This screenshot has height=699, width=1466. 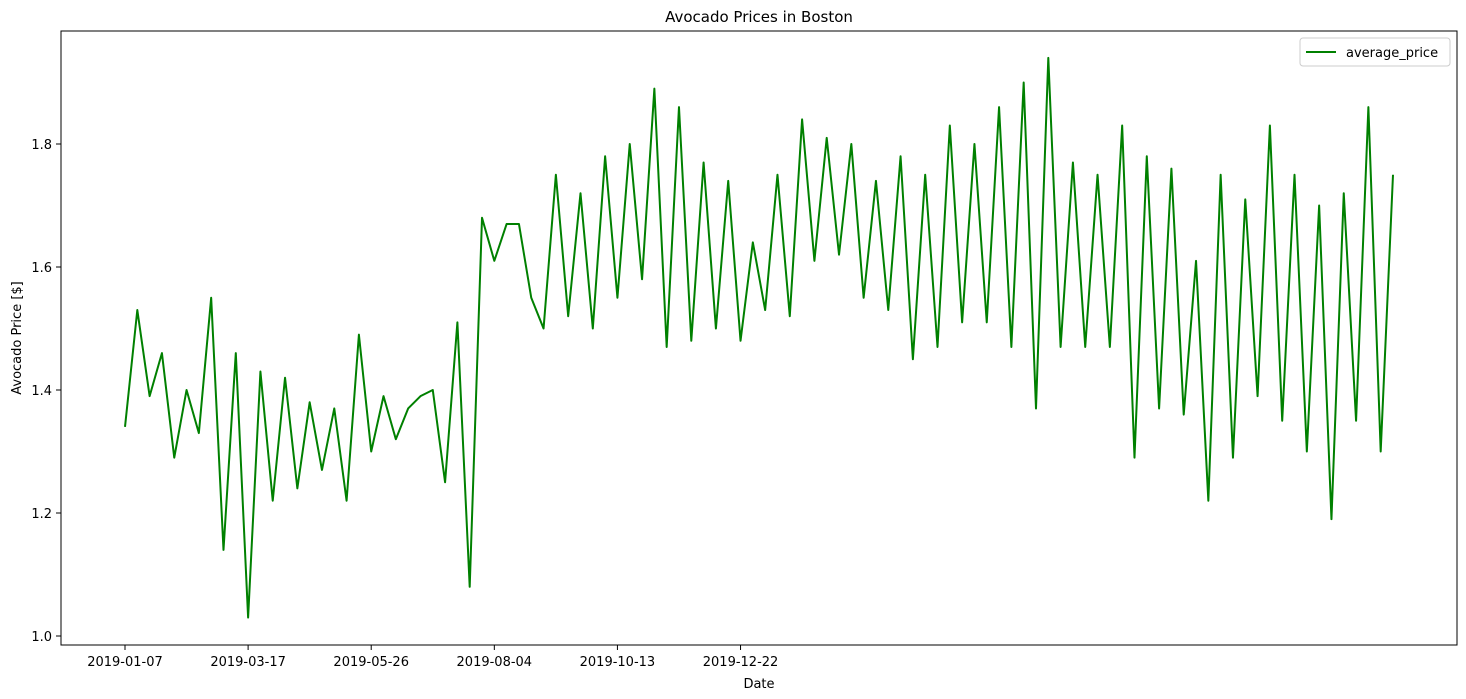 I want to click on legend-box, so click(x=1375, y=52).